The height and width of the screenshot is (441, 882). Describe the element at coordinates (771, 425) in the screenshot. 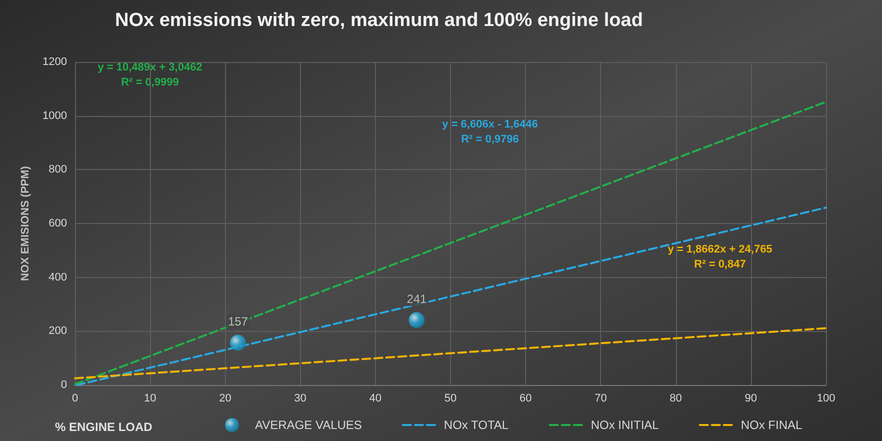

I see `legend-label: NOx FINAL` at that location.